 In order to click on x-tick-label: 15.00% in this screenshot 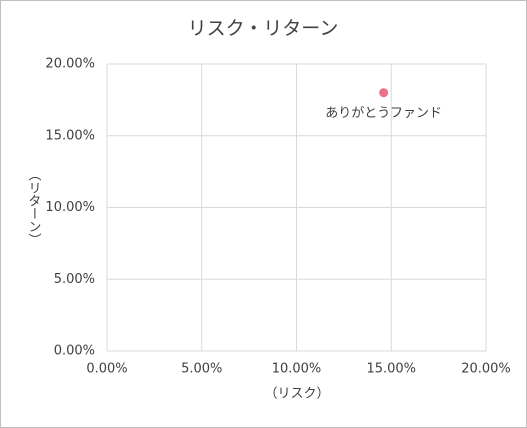, I will do `click(391, 369)`.